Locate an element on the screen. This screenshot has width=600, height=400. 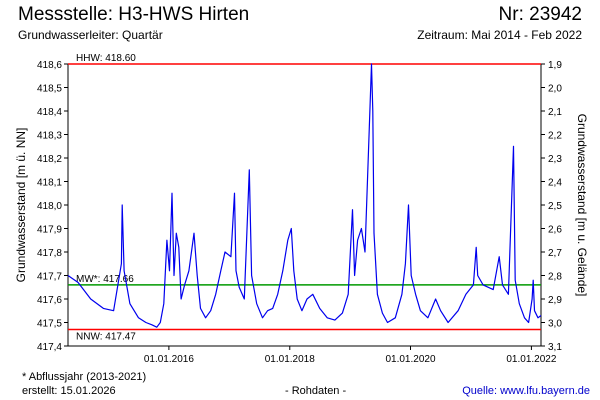
y-tick-label: 418,2 is located at coordinates (49, 159).